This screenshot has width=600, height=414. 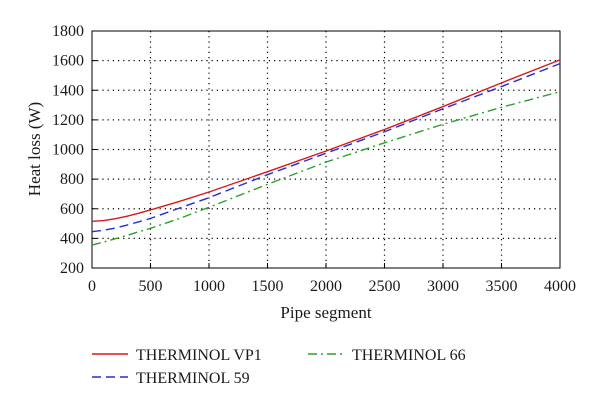 I want to click on x-tick-label: 1500, so click(x=268, y=286).